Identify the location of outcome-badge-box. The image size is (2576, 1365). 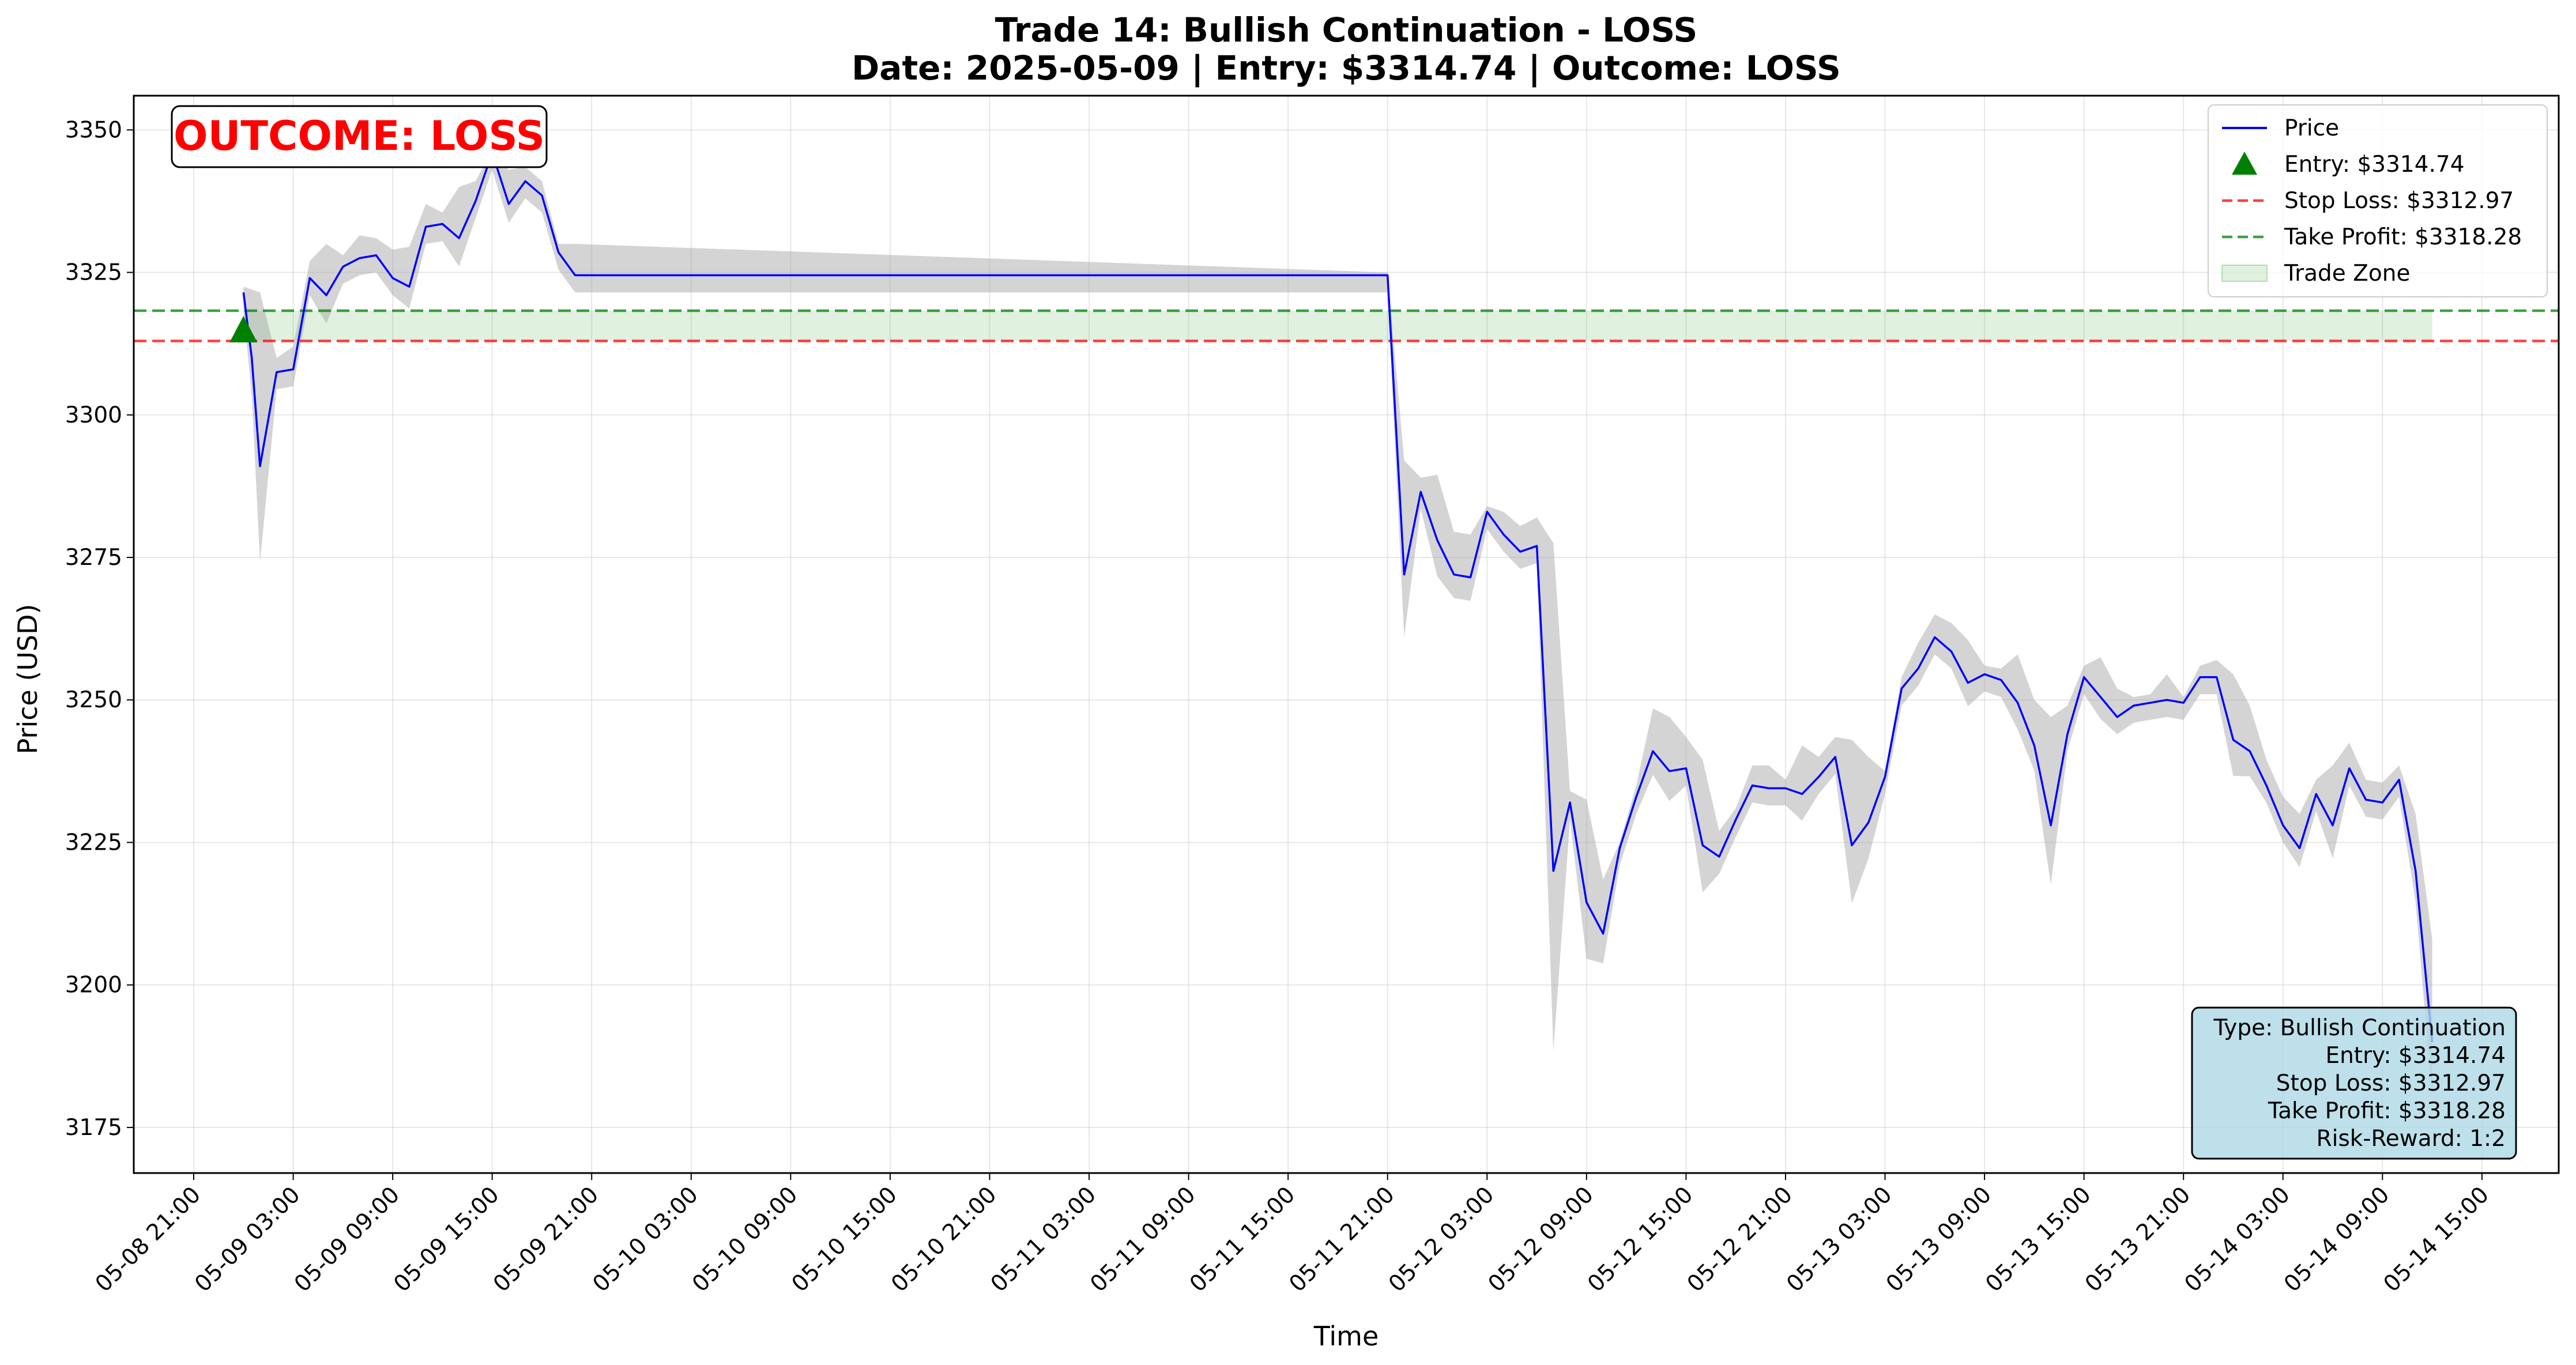
(359, 137).